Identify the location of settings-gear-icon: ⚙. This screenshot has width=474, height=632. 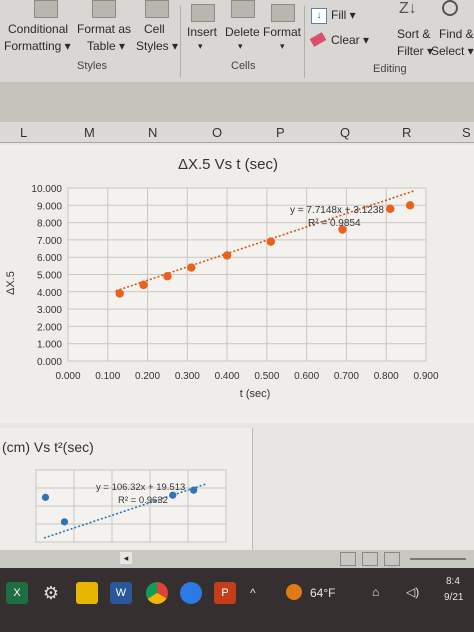
(51, 593).